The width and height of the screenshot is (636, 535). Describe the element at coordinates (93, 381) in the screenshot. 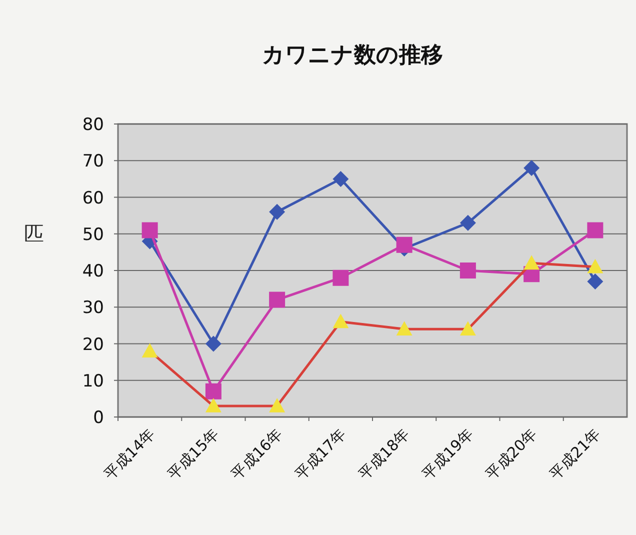

I see `y-tick-label: 10` at that location.